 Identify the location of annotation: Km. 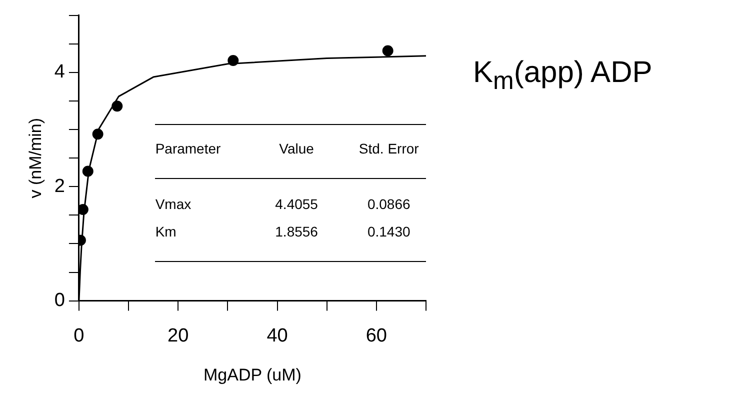
(165, 232).